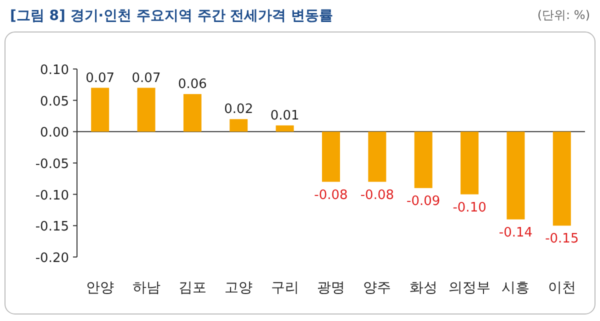 This screenshot has width=600, height=321. I want to click on x-tick-label: 의정부, so click(469, 288).